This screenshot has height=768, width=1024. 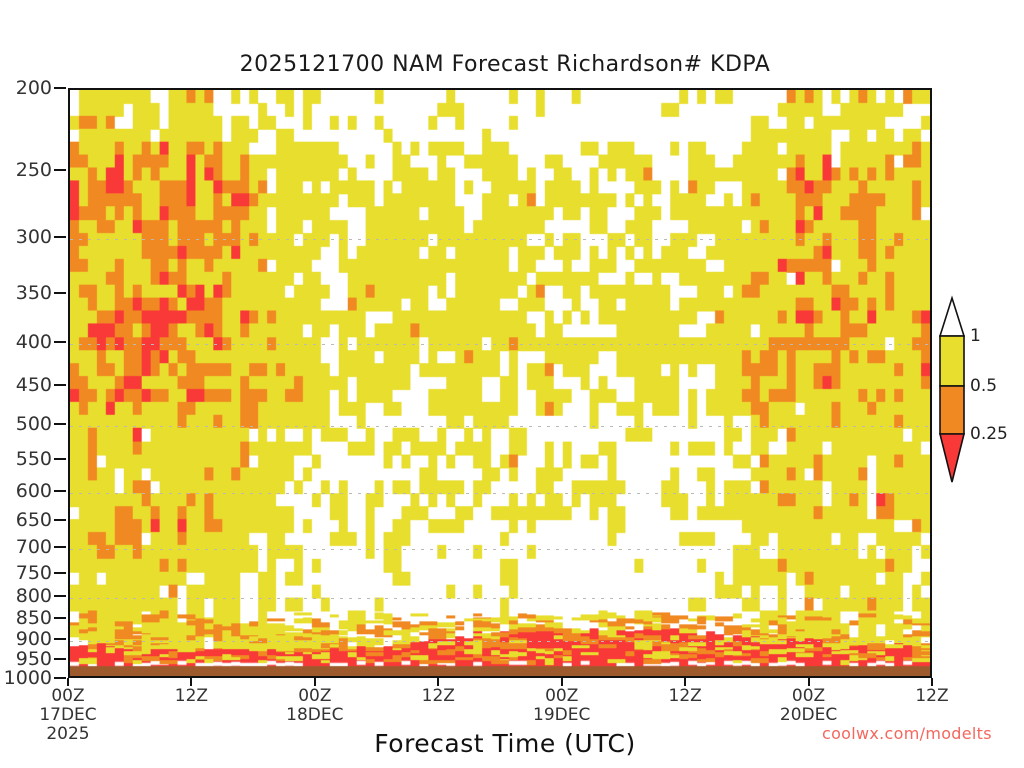 What do you see at coordinates (33, 293) in the screenshot?
I see `y-tick-label: 350` at bounding box center [33, 293].